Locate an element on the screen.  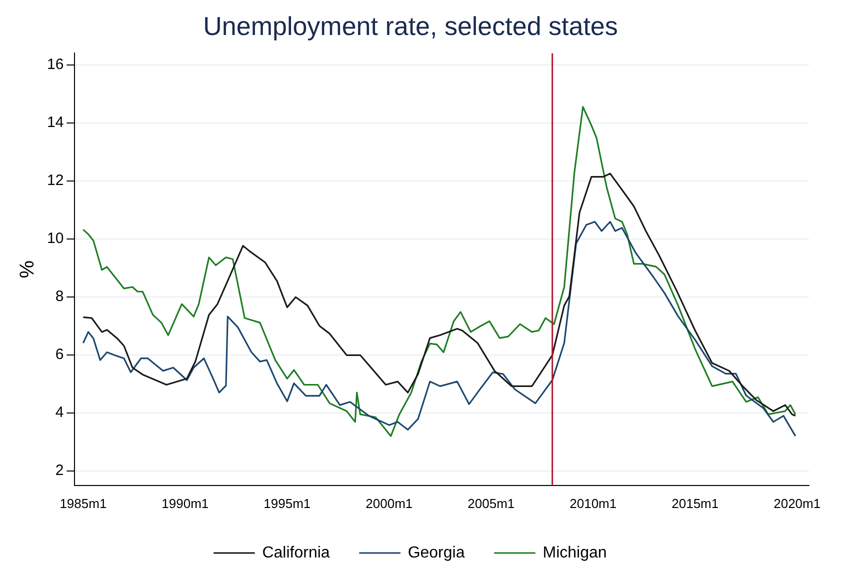
y-tick-label: 8 is located at coordinates (59, 296).